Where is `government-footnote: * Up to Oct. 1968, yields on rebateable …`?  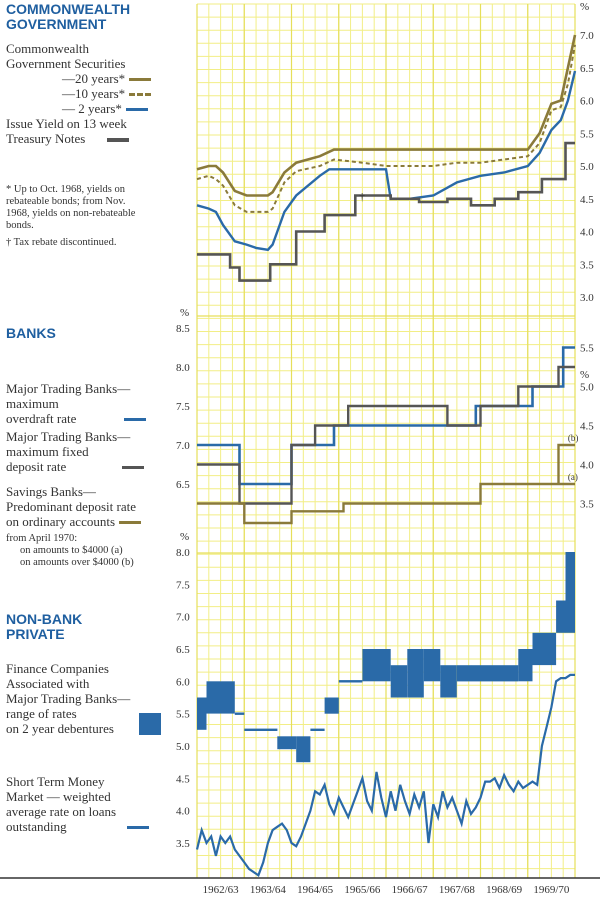 government-footnote: * Up to Oct. 1968, yields on rebateable … is located at coordinates (98, 216).